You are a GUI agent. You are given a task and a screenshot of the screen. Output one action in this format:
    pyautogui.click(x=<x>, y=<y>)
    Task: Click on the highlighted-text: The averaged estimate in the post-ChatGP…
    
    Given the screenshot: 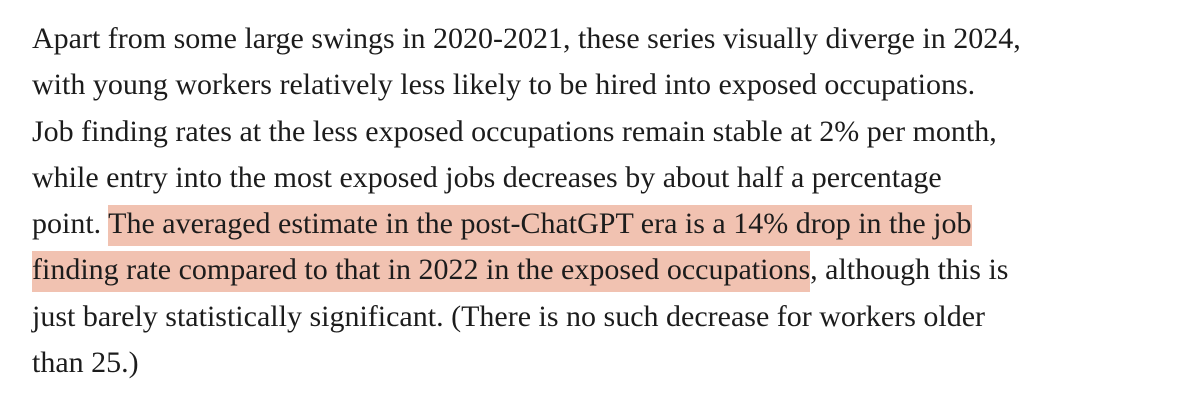 What is the action you would take?
    pyautogui.click(x=540, y=226)
    